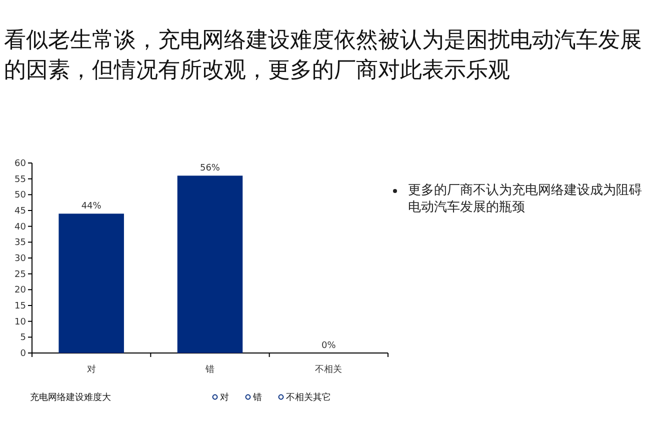  I want to click on legend-label: 不相关其它, so click(308, 397).